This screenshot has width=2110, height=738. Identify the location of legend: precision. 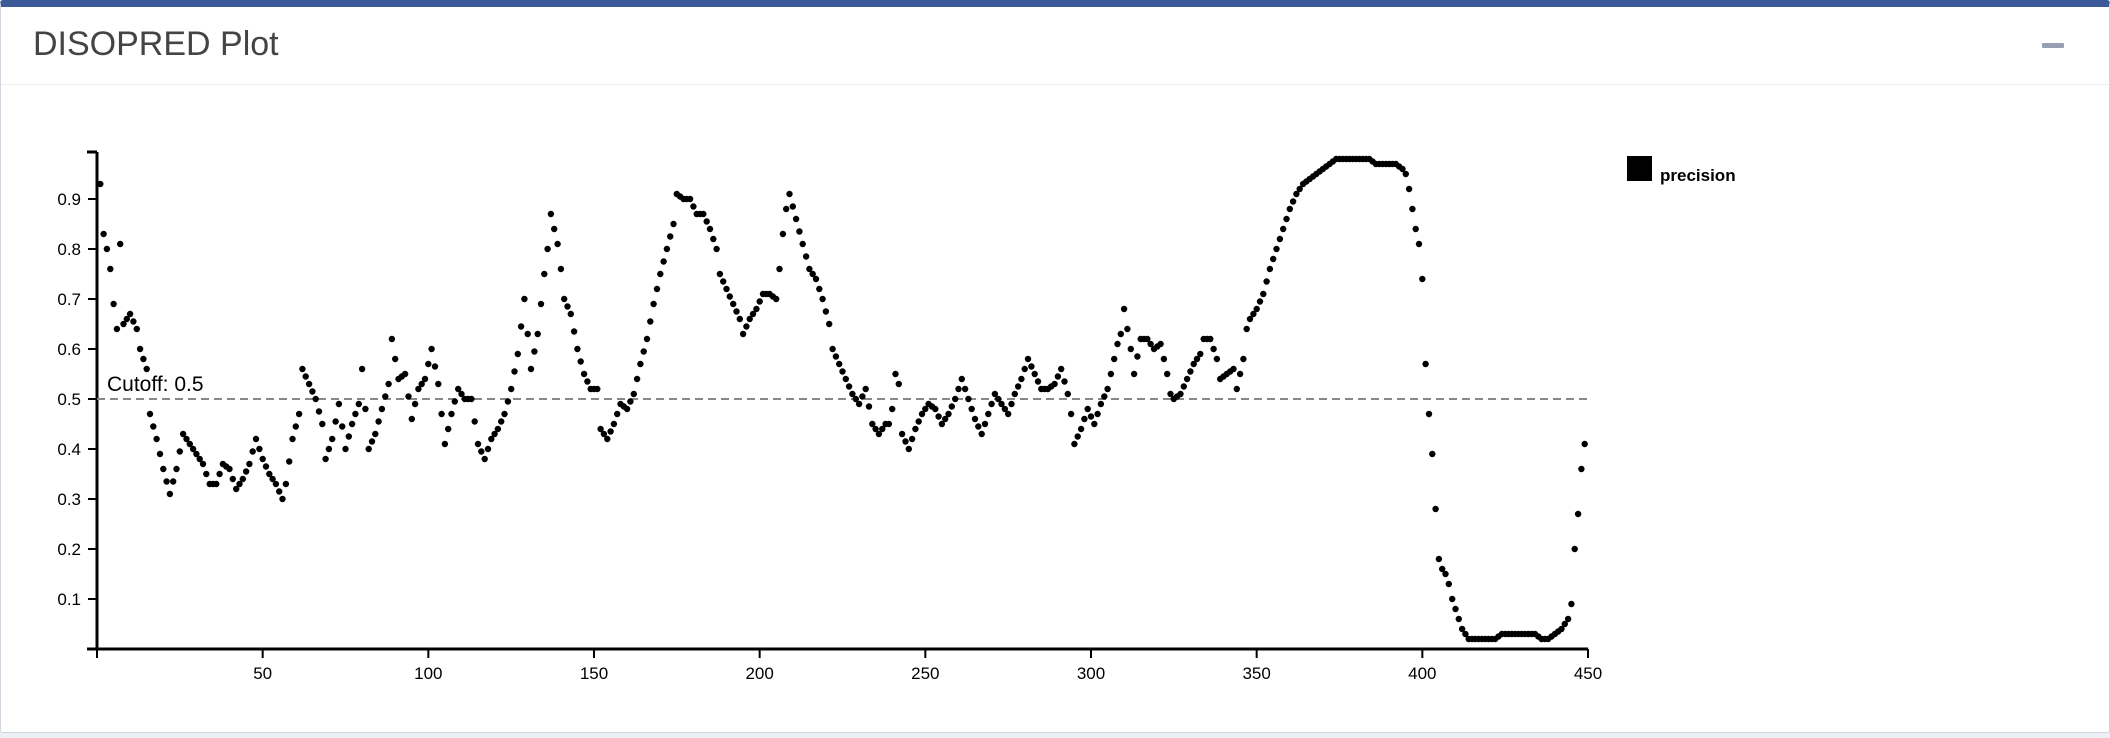
(1681, 170).